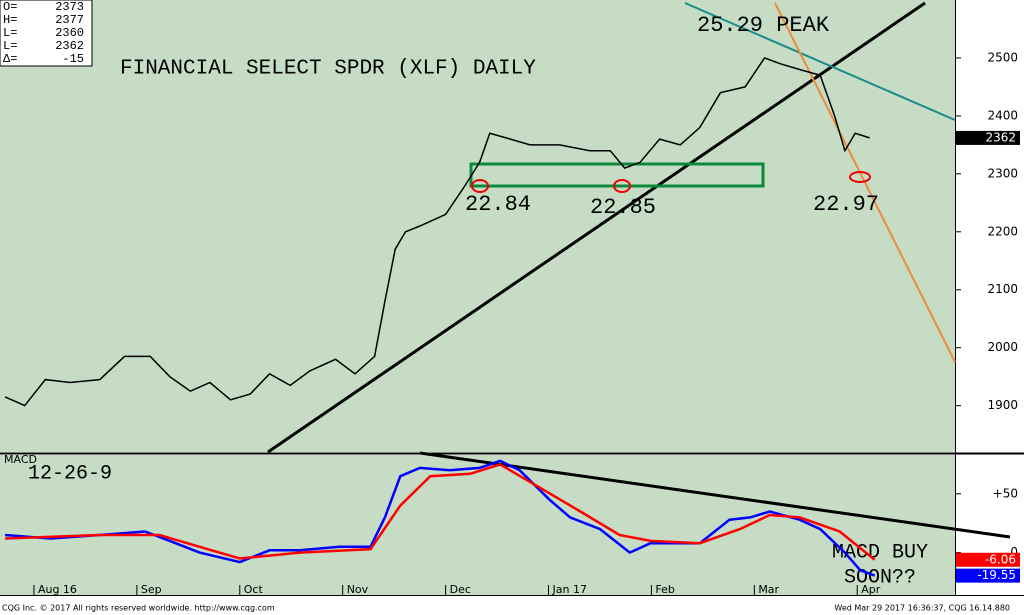 The image size is (1024, 615). I want to click on ohlc-label: Δ=, so click(10, 59).